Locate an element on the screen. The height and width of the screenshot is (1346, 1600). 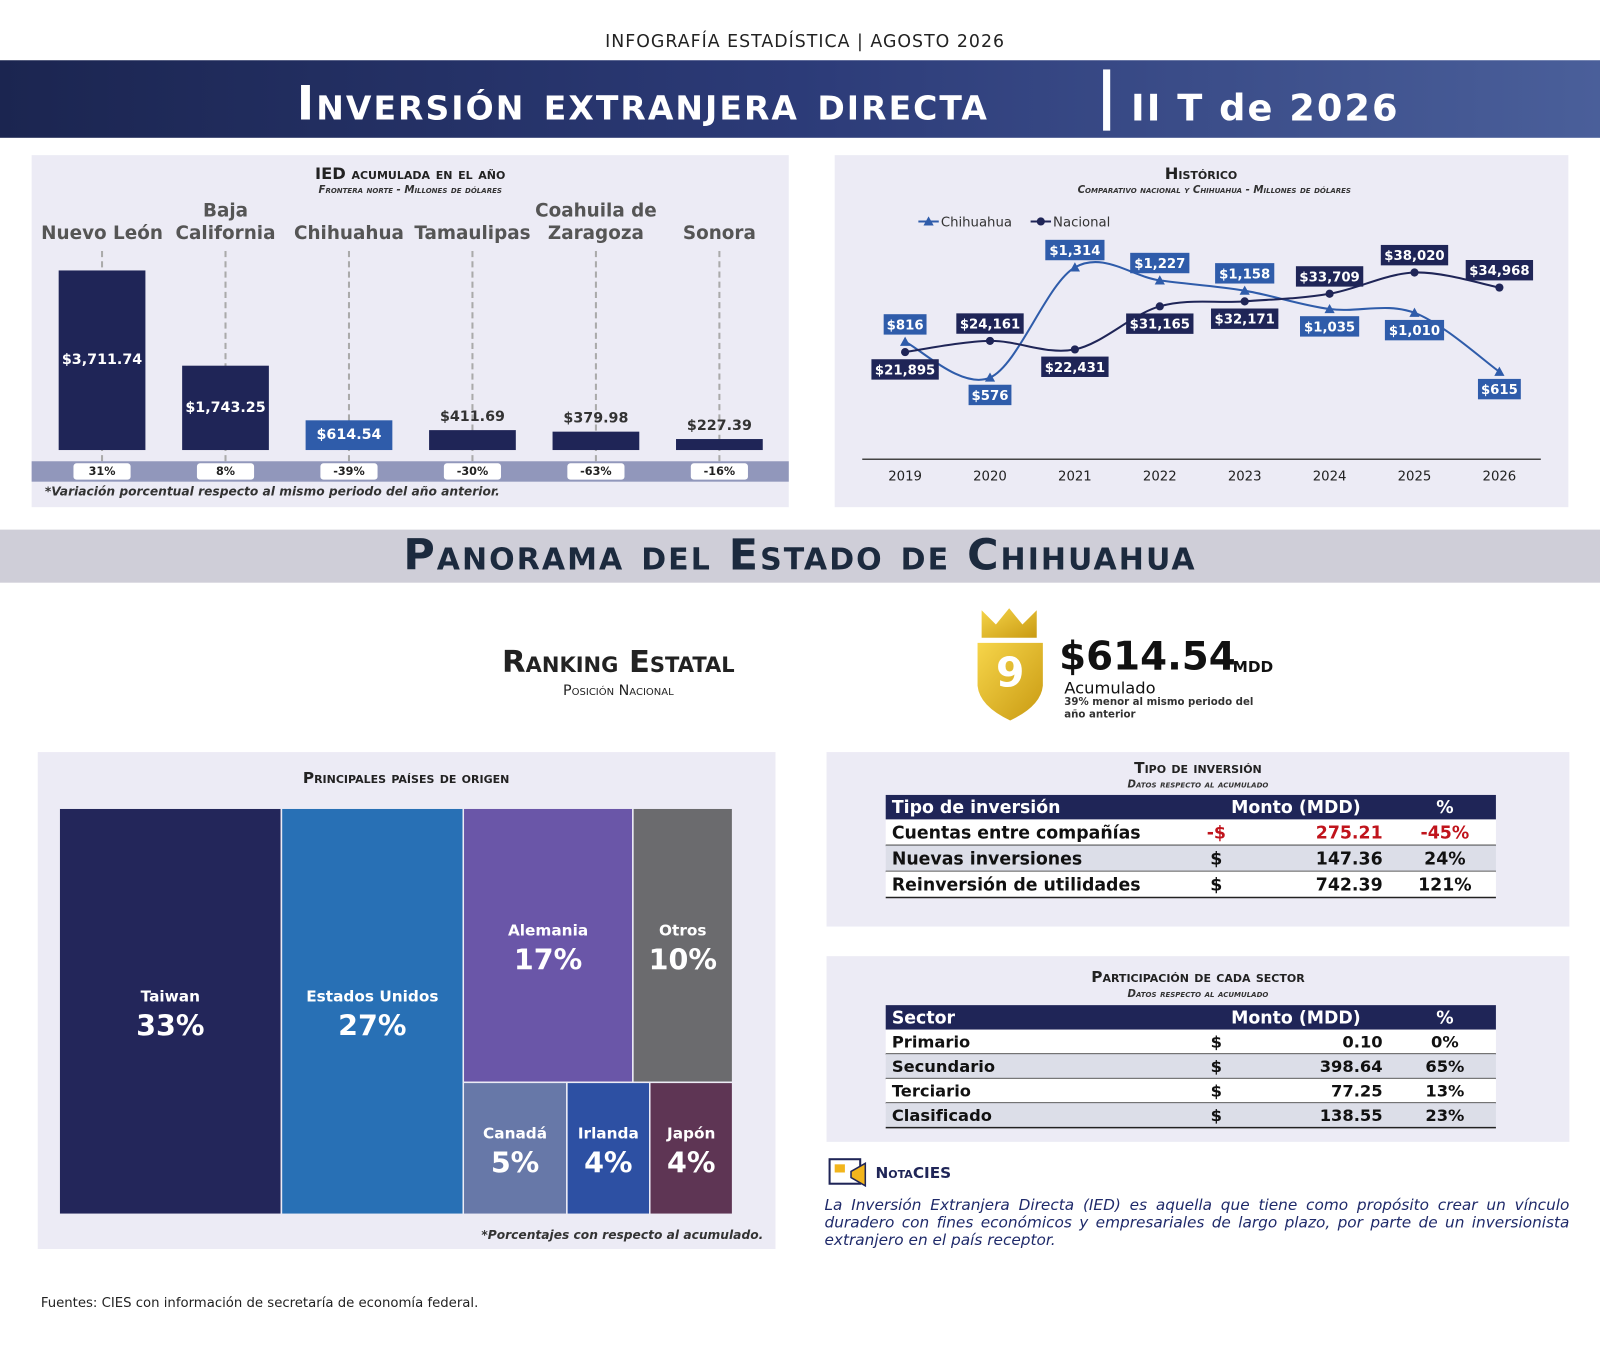
table-title: Participación de cada sector is located at coordinates (1198, 977).